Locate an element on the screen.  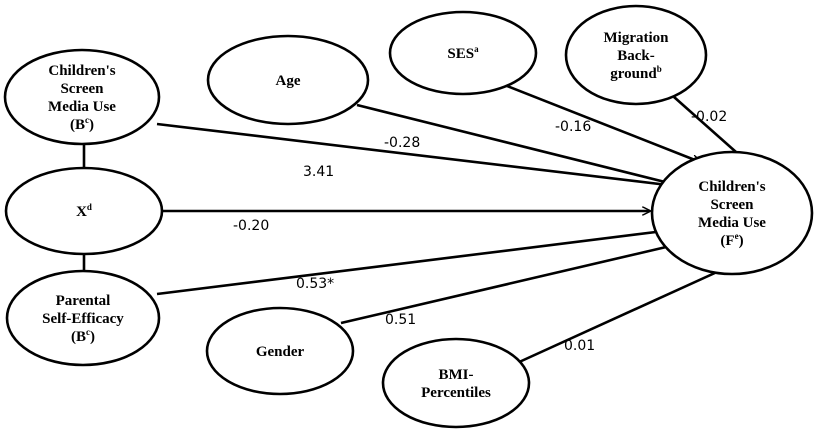
node-ellipse-migration is located at coordinates (636, 55).